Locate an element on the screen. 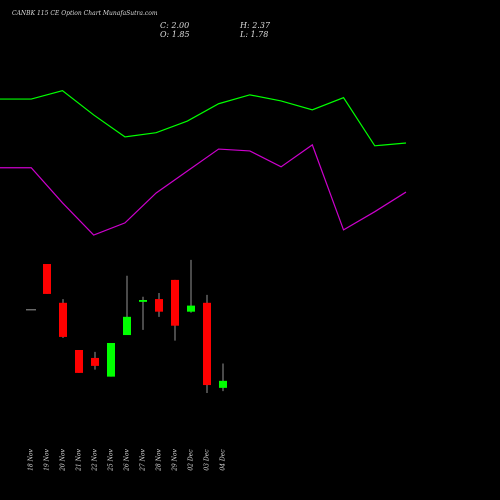  x-tick-label: 18 Nov is located at coordinates (31, 459).